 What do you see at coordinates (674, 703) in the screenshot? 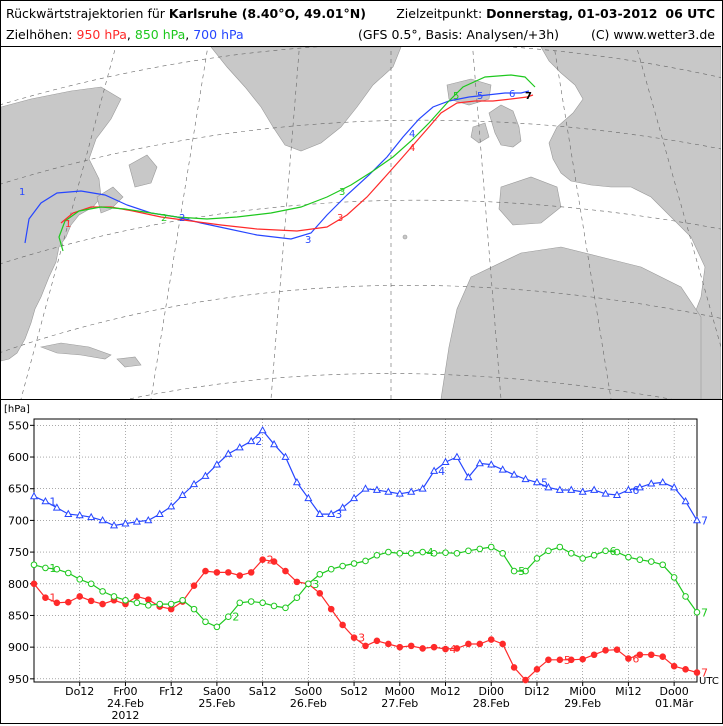
I see `x-date-label: 01.Mär` at bounding box center [674, 703].